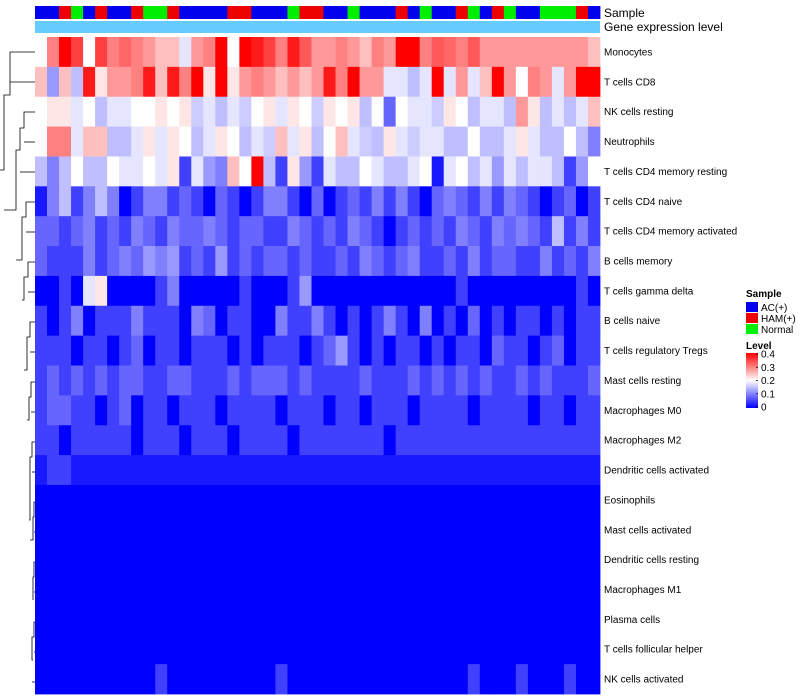 The height and width of the screenshot is (700, 800). What do you see at coordinates (638, 261) in the screenshot?
I see `row-label: B cells memory` at bounding box center [638, 261].